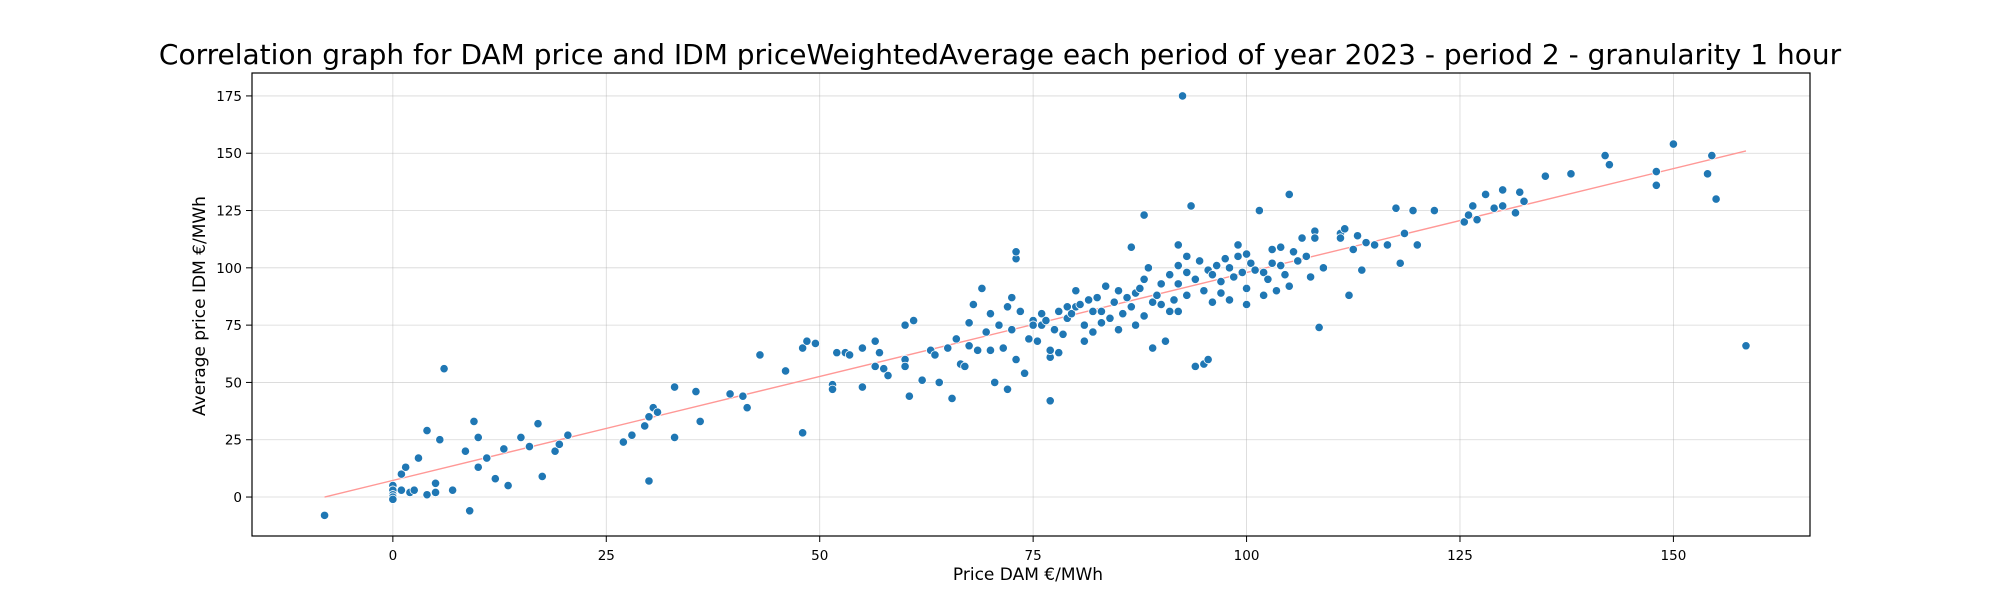 The image size is (2000, 600). Describe the element at coordinates (233, 441) in the screenshot. I see `y-tick-label: 25` at that location.